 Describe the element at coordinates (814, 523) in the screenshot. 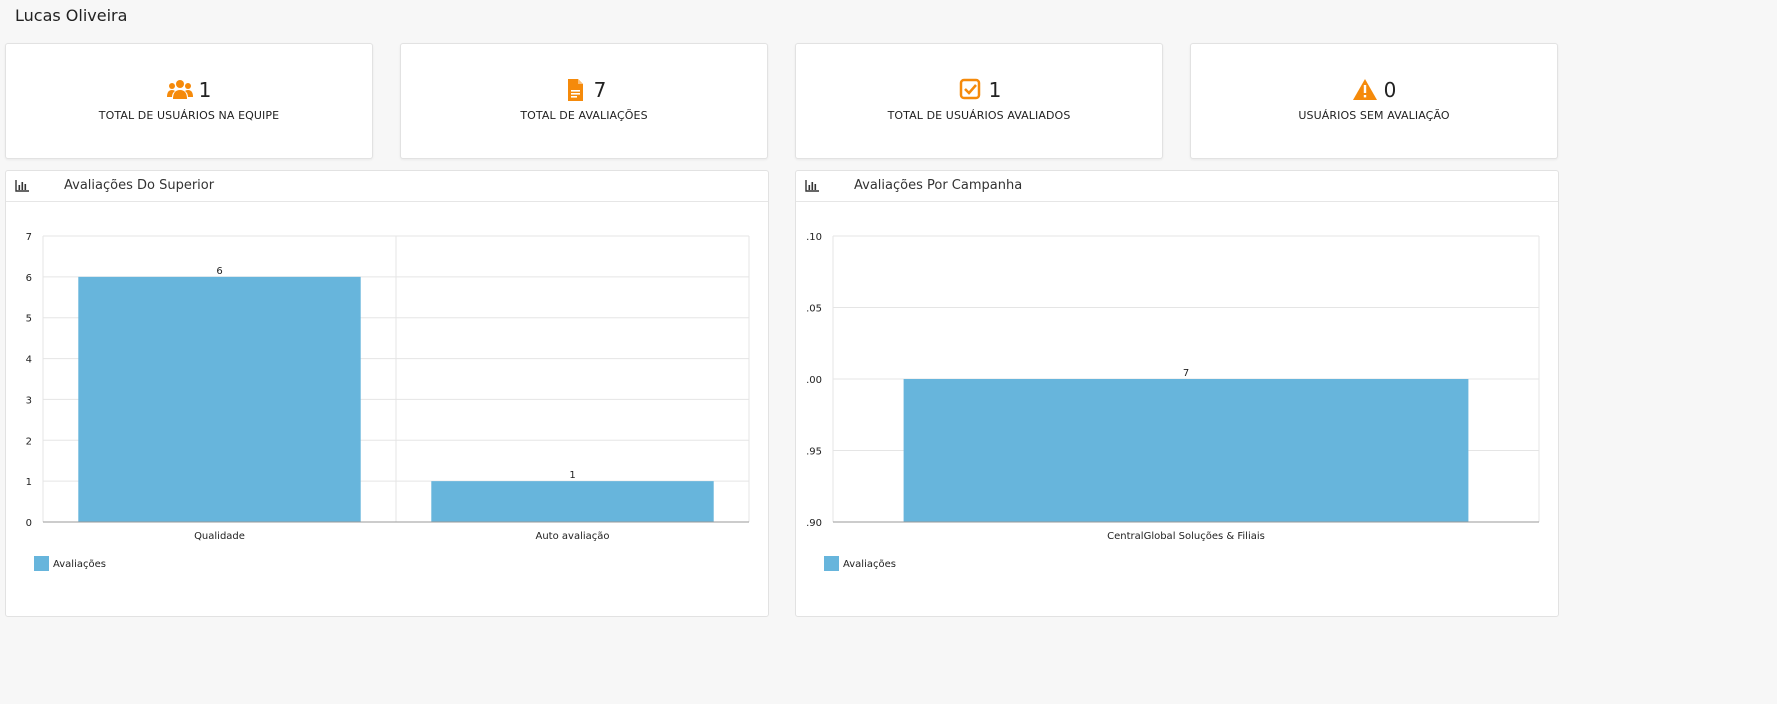

I see `y-tick-label: .90` at that location.